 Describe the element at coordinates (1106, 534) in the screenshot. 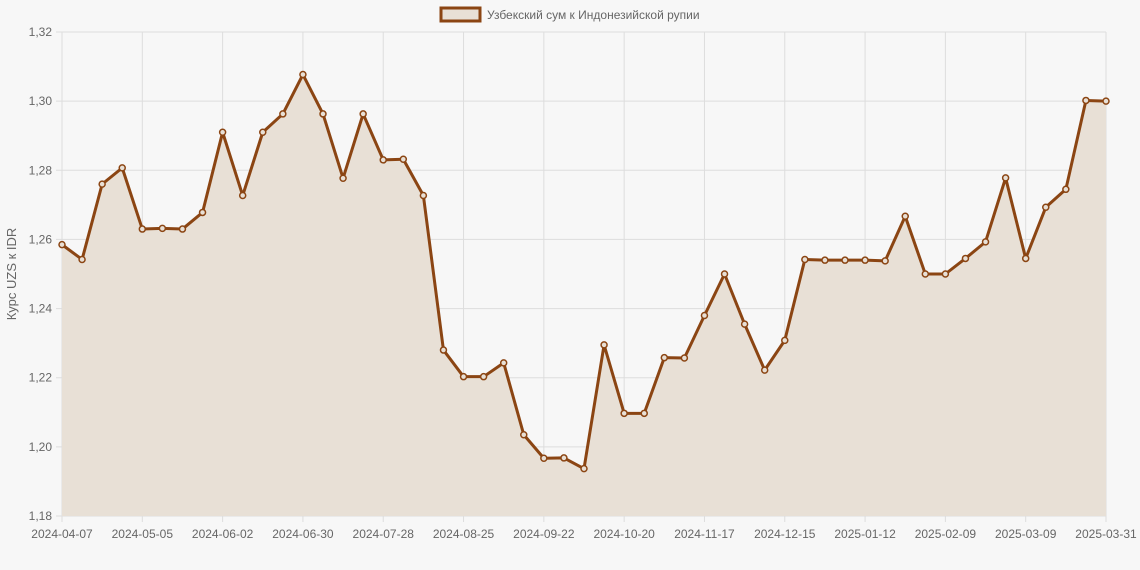

I see `x-tick-label: 2025-03-31` at that location.